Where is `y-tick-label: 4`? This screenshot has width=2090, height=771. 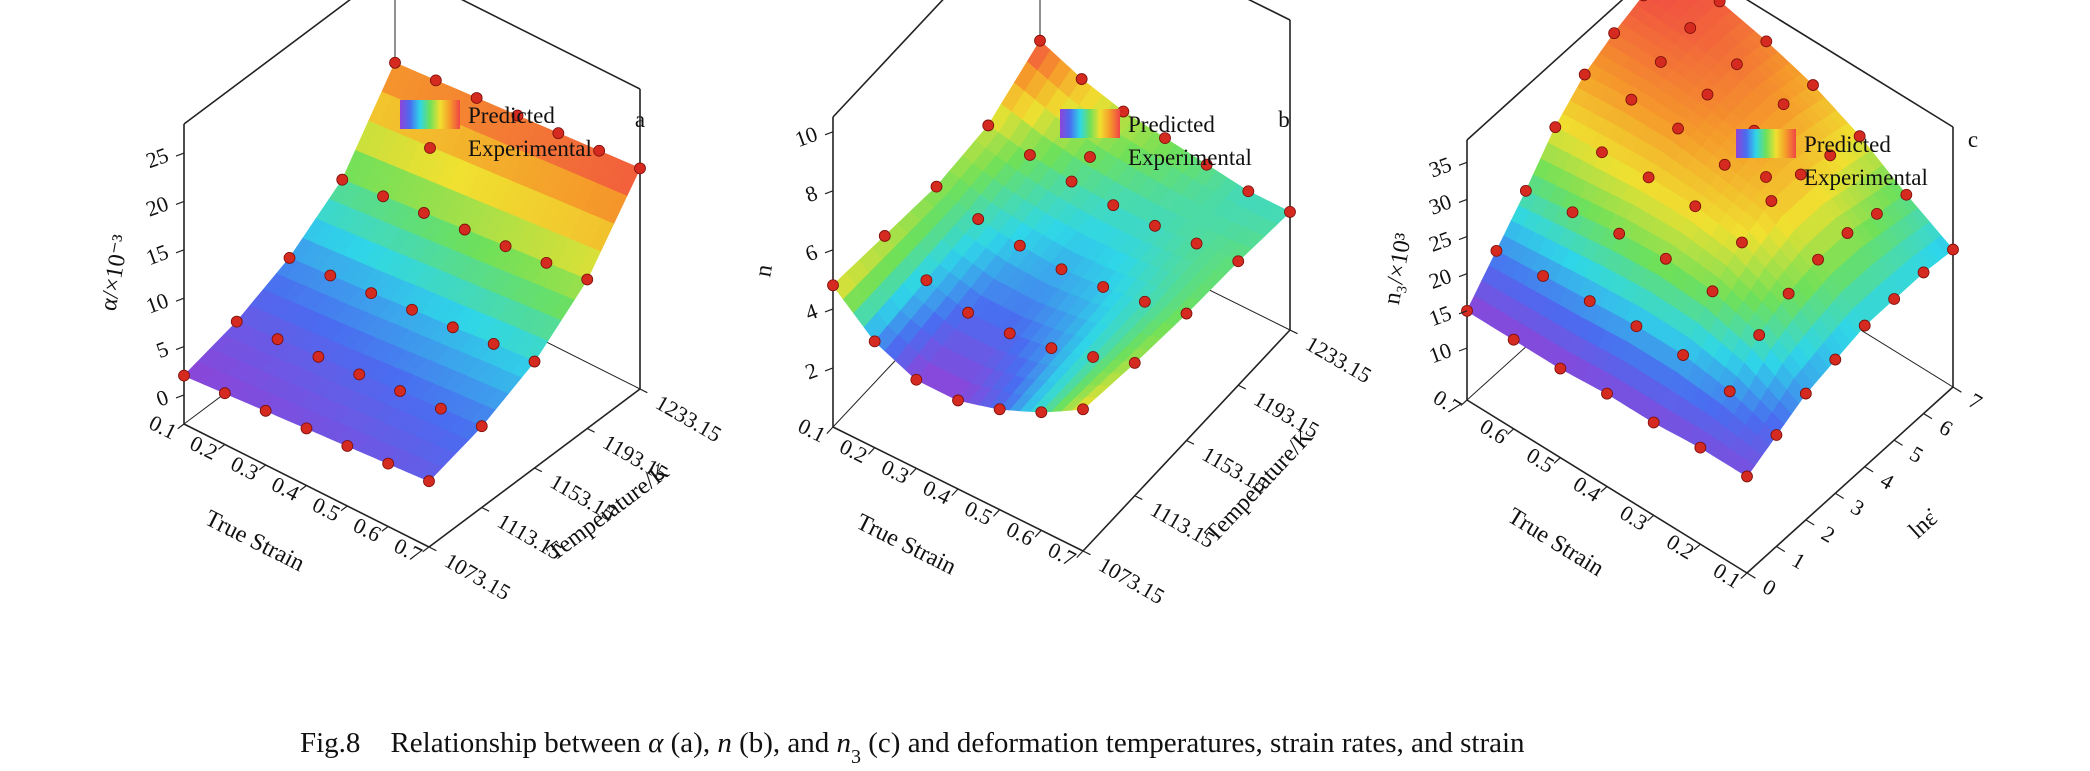 y-tick-label: 4 is located at coordinates (1887, 480).